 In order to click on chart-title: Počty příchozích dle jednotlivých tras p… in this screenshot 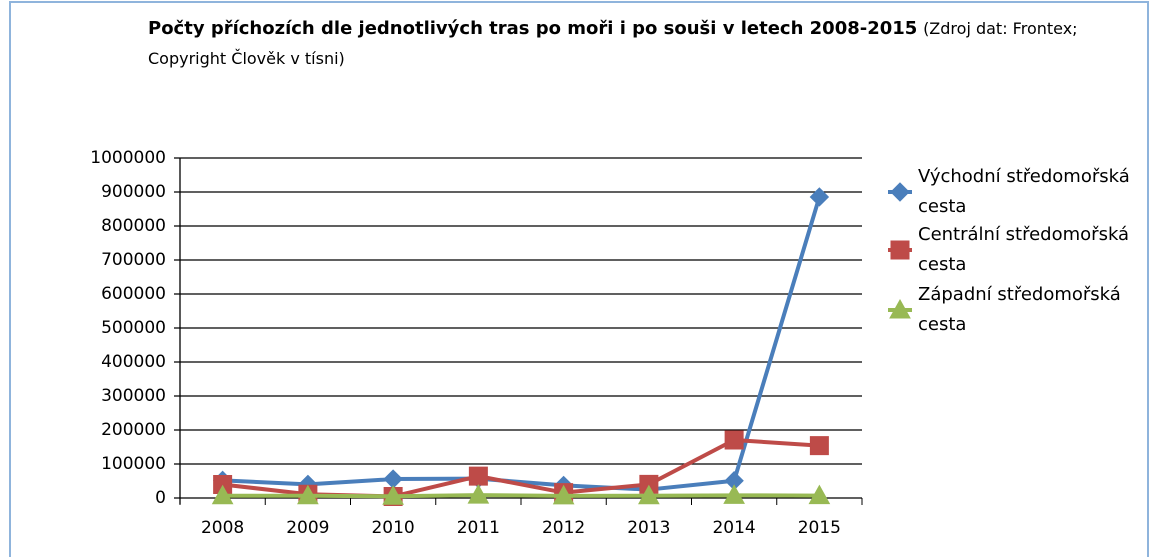, I will do `click(533, 28)`.